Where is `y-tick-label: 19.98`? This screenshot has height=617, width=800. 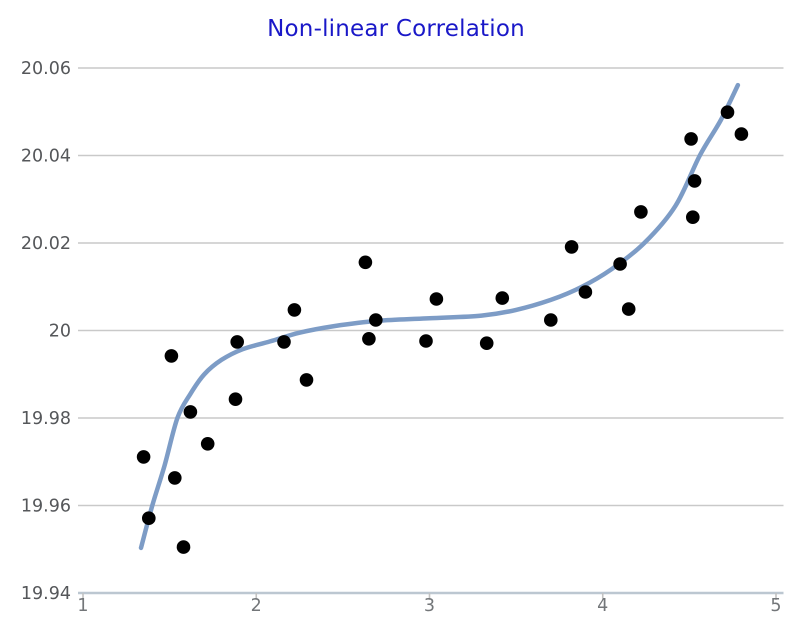
y-tick-label: 19.98 is located at coordinates (46, 419).